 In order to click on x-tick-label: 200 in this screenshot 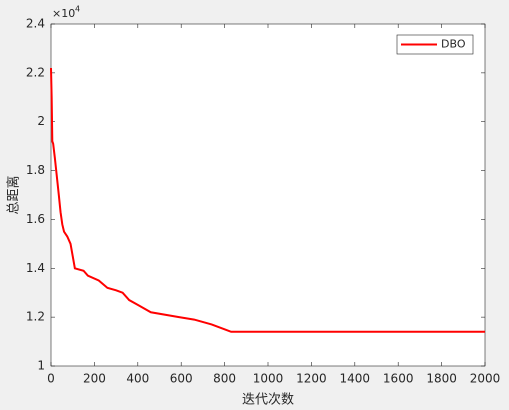, I will do `click(94, 379)`.